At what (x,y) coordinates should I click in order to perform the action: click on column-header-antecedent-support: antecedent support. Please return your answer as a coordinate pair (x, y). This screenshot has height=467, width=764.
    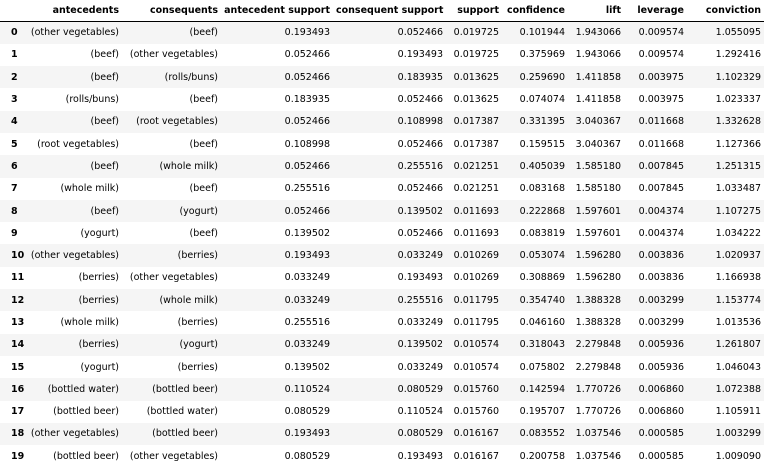
    Looking at the image, I should click on (277, 11).